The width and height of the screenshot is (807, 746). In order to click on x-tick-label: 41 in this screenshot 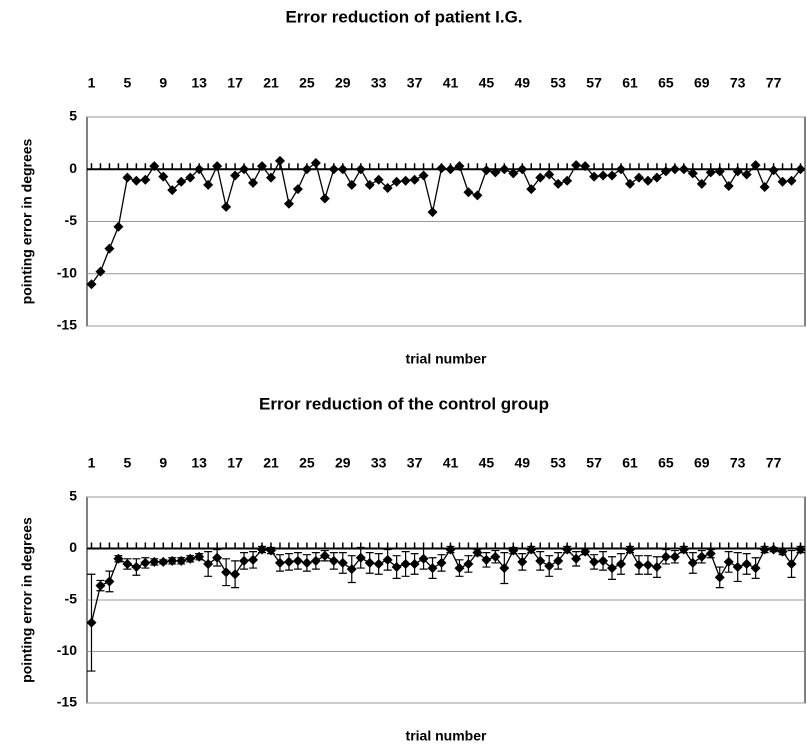, I will do `click(451, 83)`.